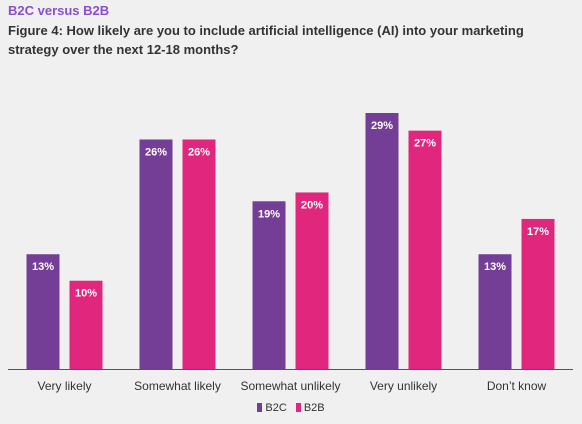 The image size is (582, 424). Describe the element at coordinates (495, 267) in the screenshot. I see `data-label-b2c-4: 13%` at that location.